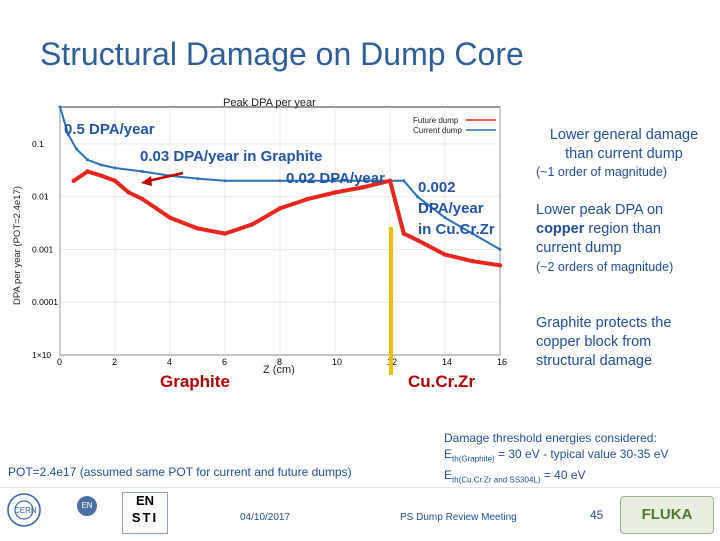 This screenshot has height=541, width=720. What do you see at coordinates (169, 362) in the screenshot?
I see `x-tick-label: 4` at bounding box center [169, 362].